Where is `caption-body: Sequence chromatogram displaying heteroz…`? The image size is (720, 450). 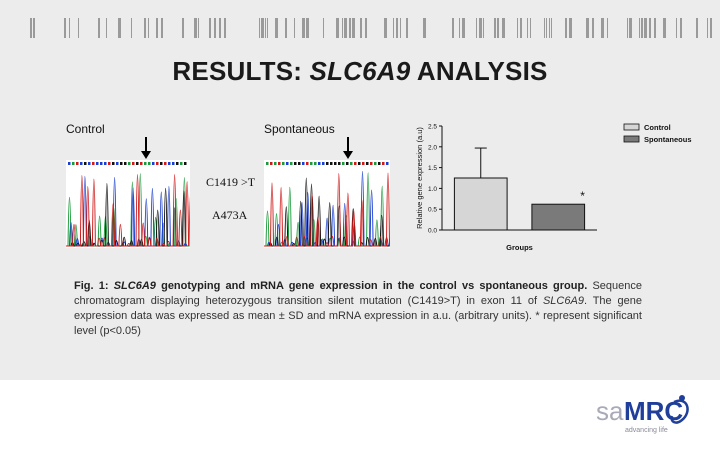 caption-body: Sequence chromatogram displaying heteroz… is located at coordinates (358, 308).